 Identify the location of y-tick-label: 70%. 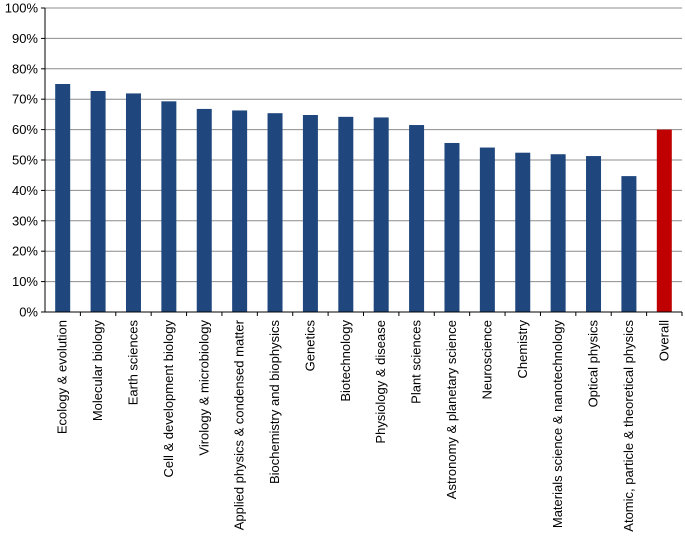
(25, 99).